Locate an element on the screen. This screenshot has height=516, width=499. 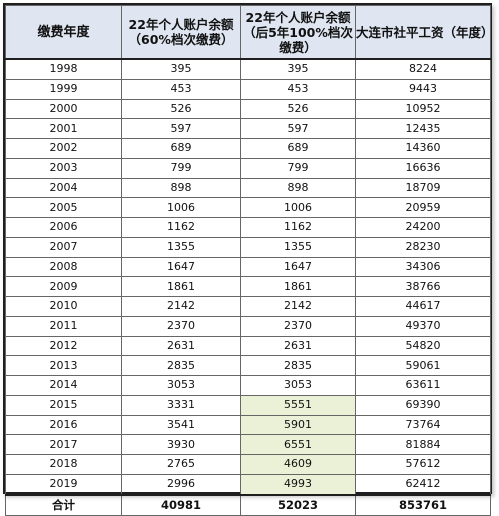
cell-avg-wage: 57612 is located at coordinates (423, 464).